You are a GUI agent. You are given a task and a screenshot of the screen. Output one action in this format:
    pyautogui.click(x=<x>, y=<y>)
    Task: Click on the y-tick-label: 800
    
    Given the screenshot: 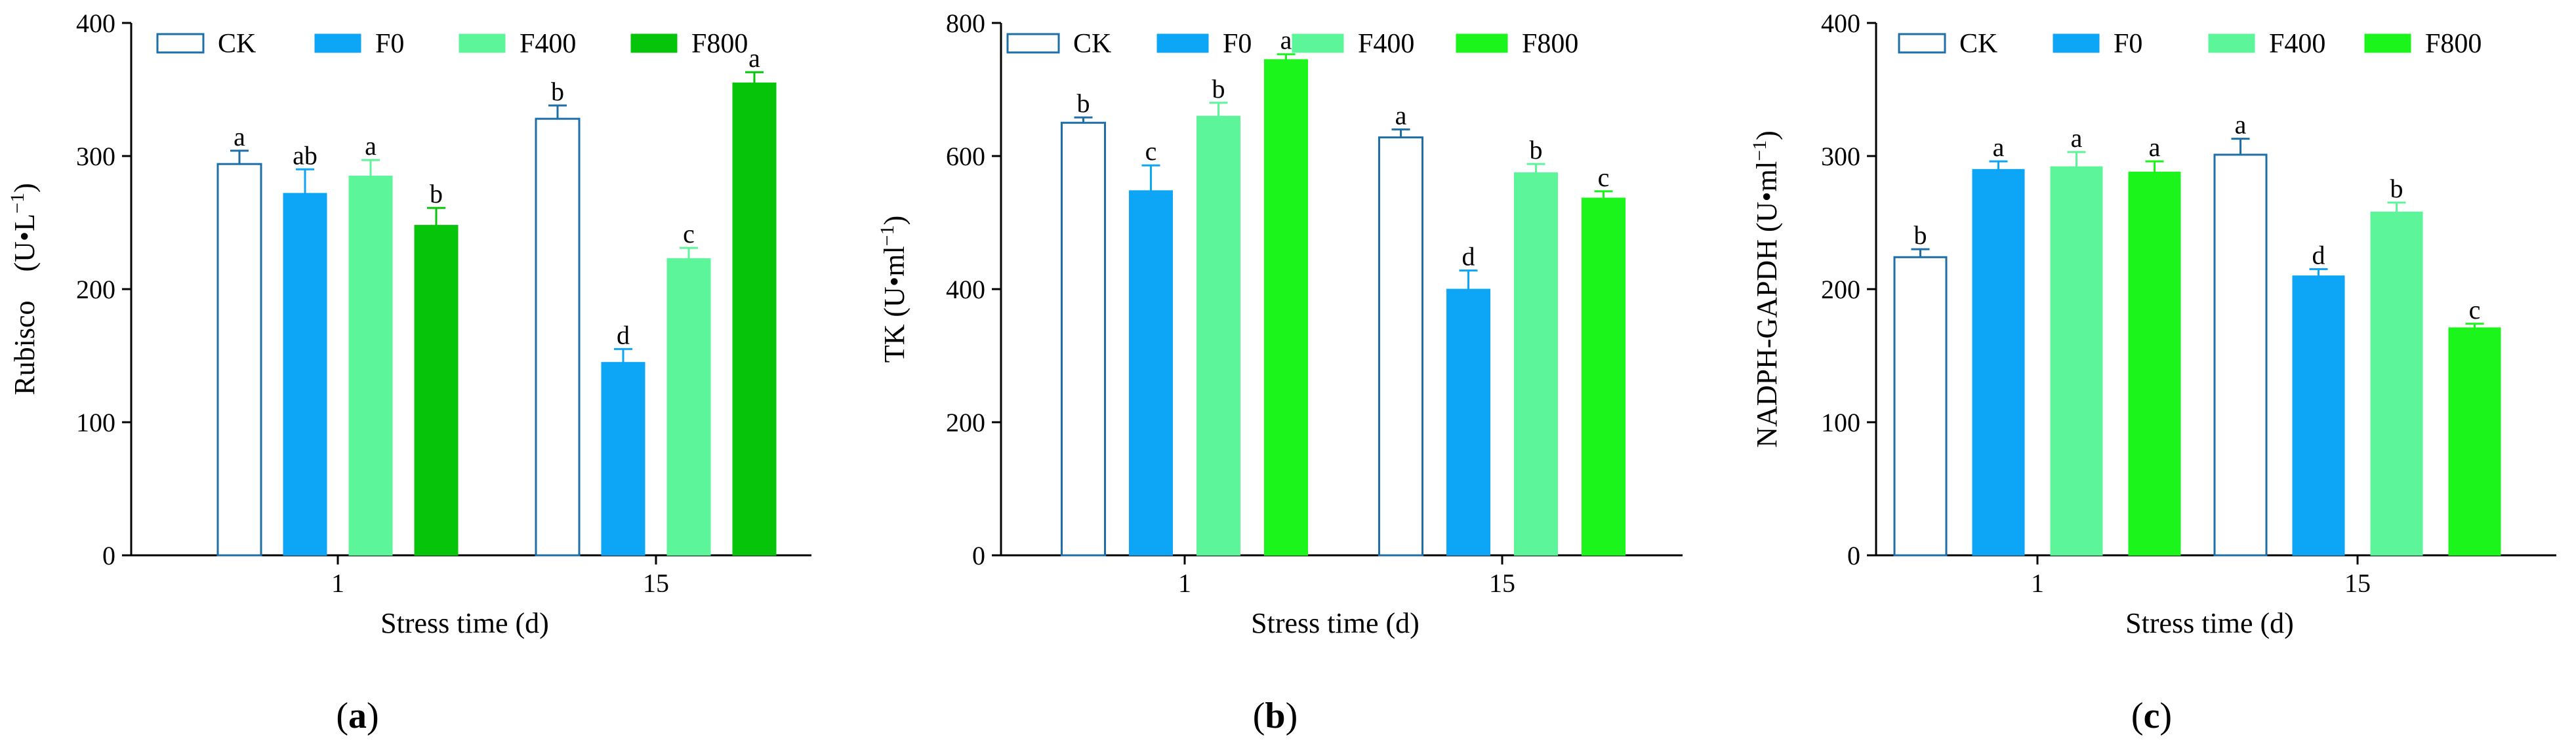 What is the action you would take?
    pyautogui.click(x=965, y=23)
    